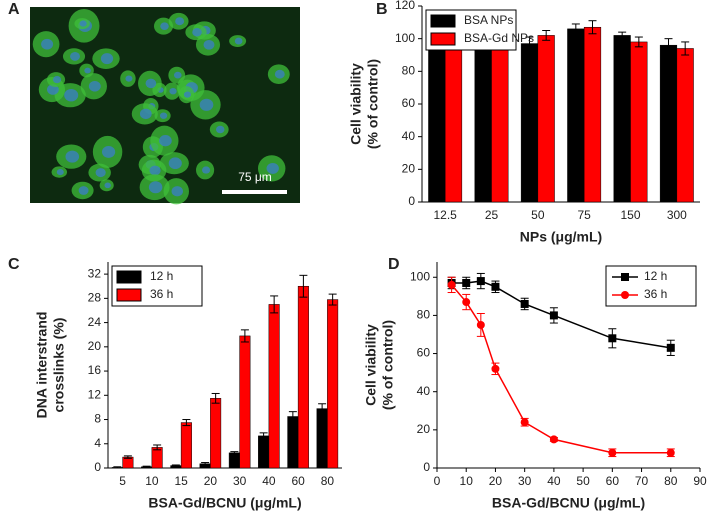 The width and height of the screenshot is (707, 513). What do you see at coordinates (95, 370) in the screenshot?
I see `y-tick-label: 16` at bounding box center [95, 370].